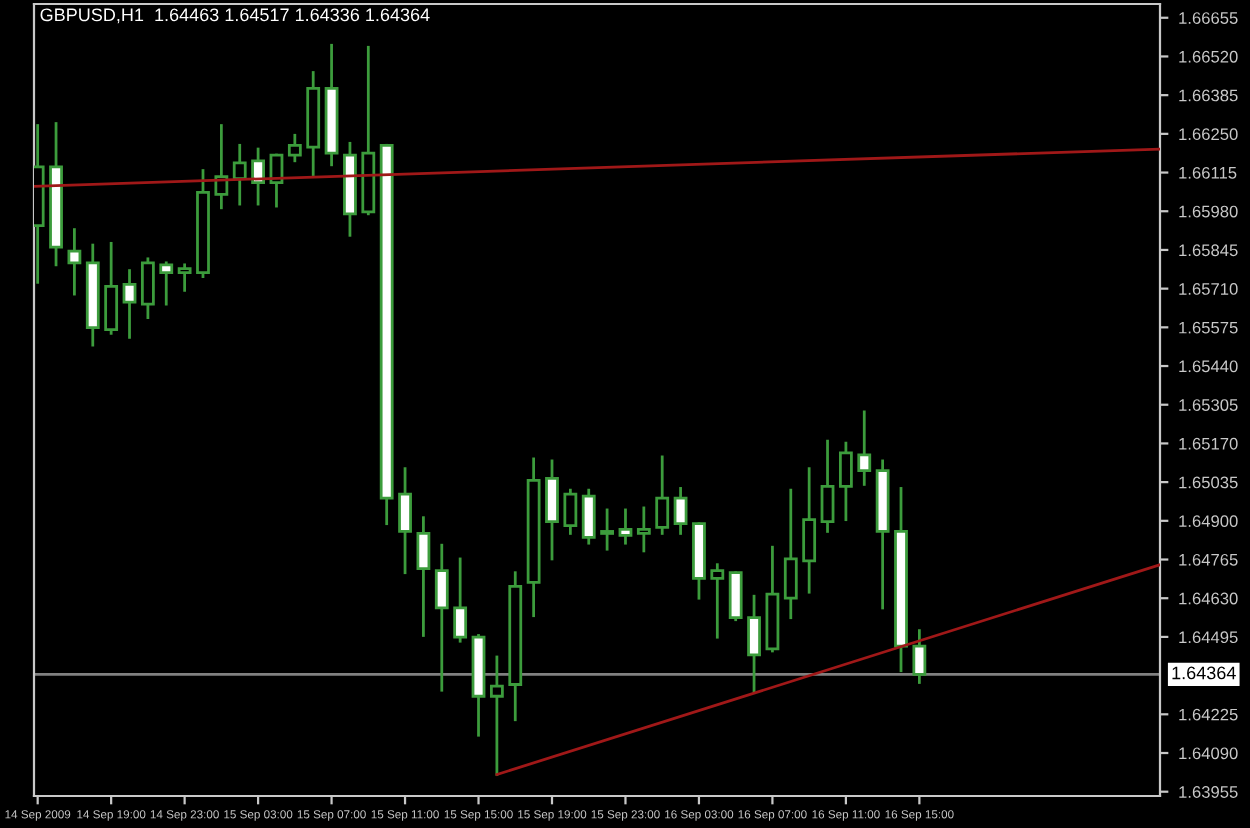 The width and height of the screenshot is (1250, 828). Describe the element at coordinates (1208, 366) in the screenshot. I see `y-tick-label: 1.65440` at that location.